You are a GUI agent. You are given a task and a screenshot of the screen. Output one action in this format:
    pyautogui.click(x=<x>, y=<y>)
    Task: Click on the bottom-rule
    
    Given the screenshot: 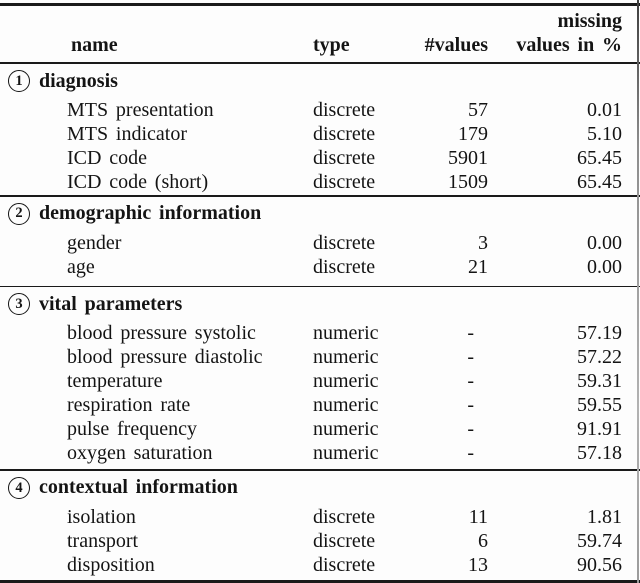 What is the action you would take?
    pyautogui.click(x=320, y=581)
    